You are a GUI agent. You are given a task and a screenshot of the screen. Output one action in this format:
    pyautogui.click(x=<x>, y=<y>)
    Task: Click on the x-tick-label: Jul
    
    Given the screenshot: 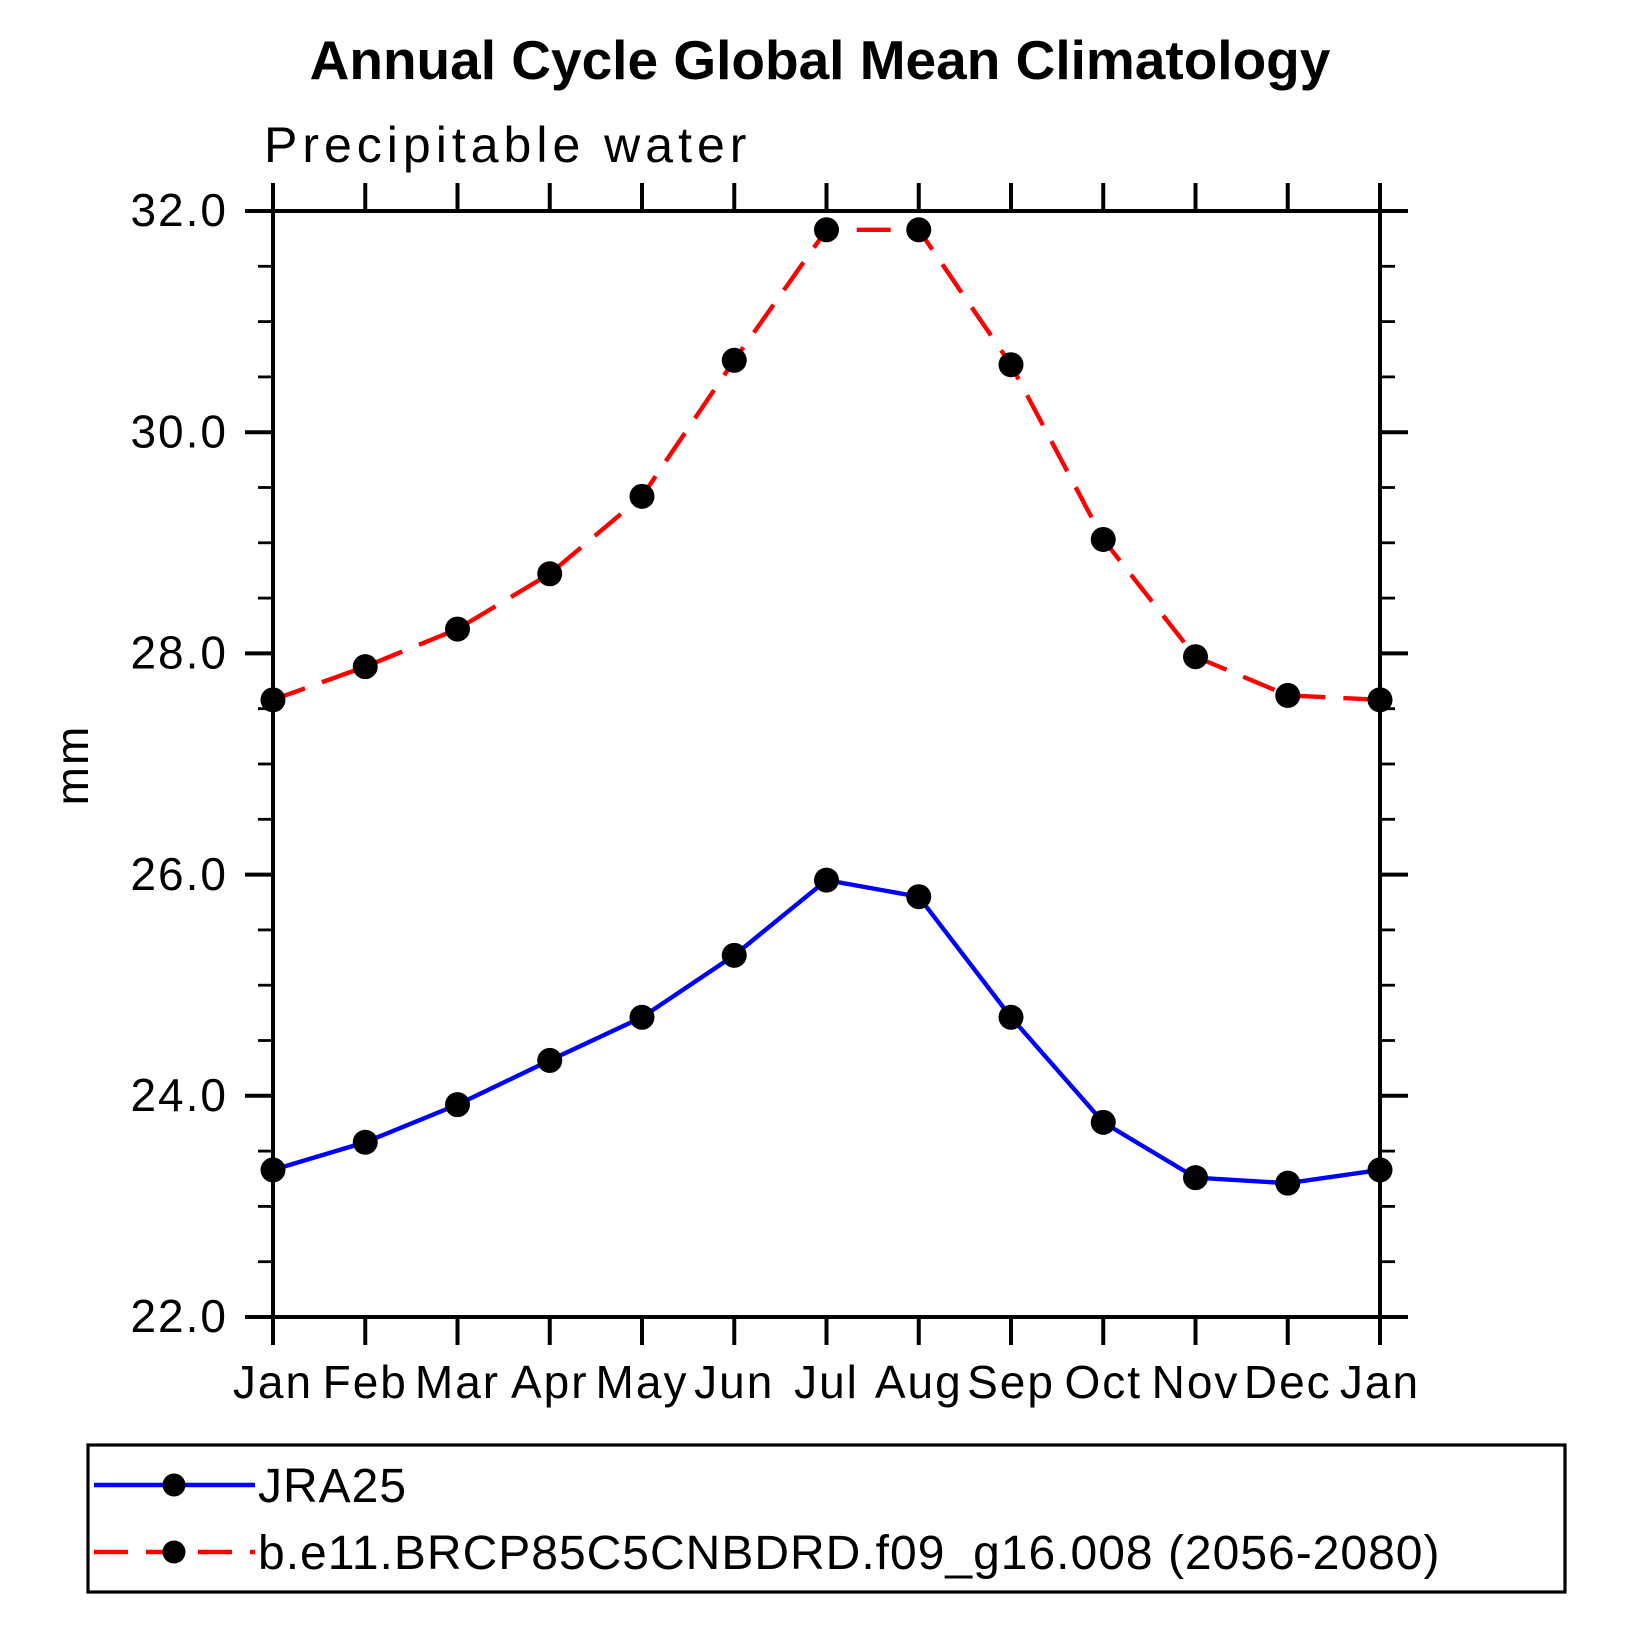 What is the action you would take?
    pyautogui.click(x=826, y=1382)
    